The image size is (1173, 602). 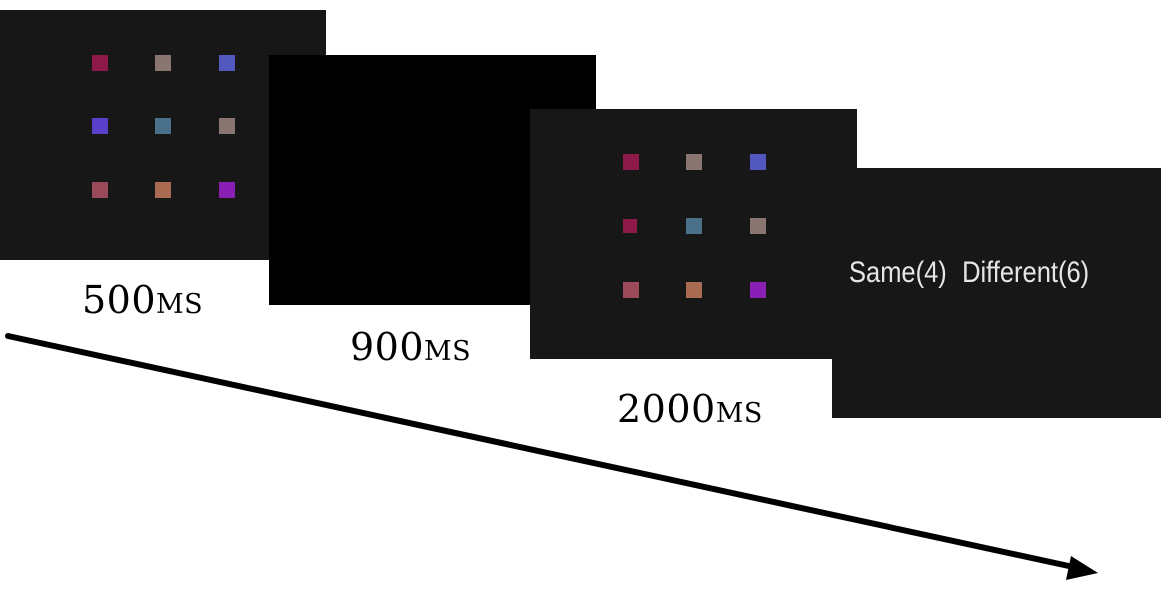 I want to click on time-arrow-head, so click(x=1082, y=568).